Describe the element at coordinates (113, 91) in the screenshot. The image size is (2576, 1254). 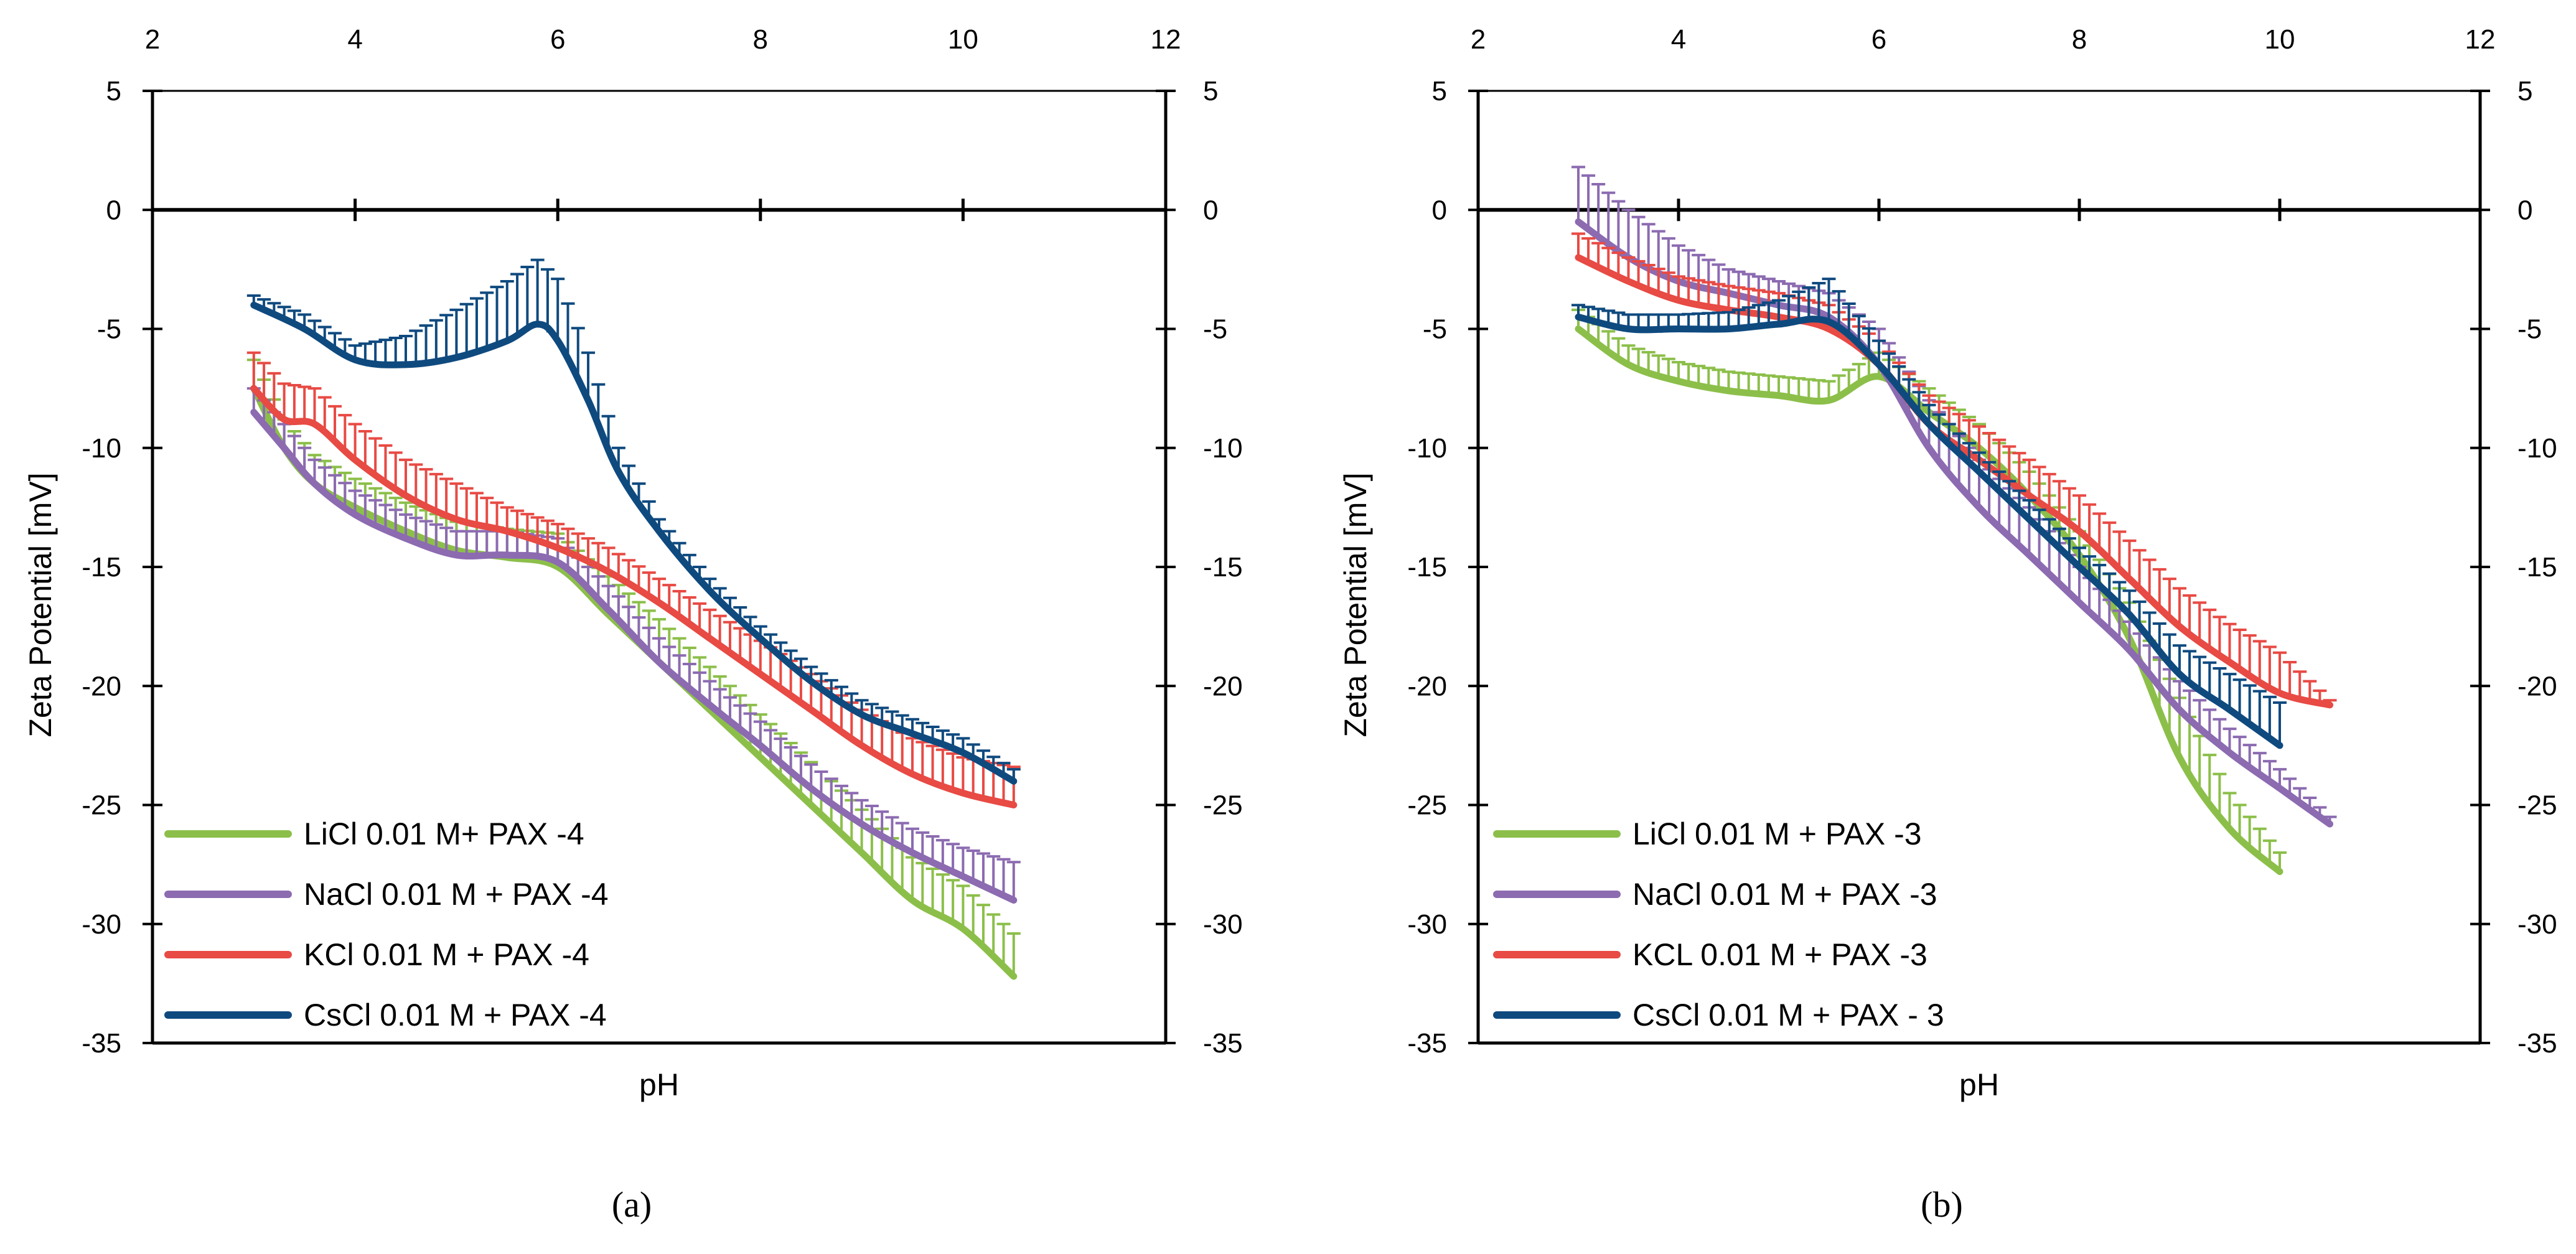
I see `y-tick-label-left-a: 5` at that location.